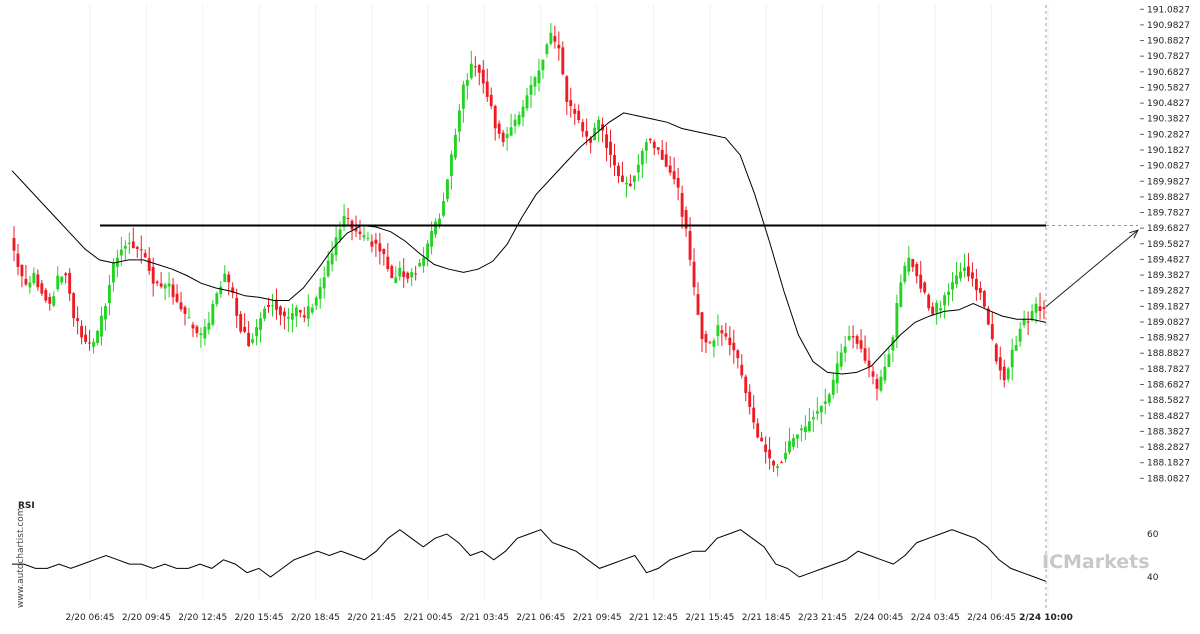 The width and height of the screenshot is (1200, 634). I want to click on y-tick-label: 188.7827, so click(1168, 370).